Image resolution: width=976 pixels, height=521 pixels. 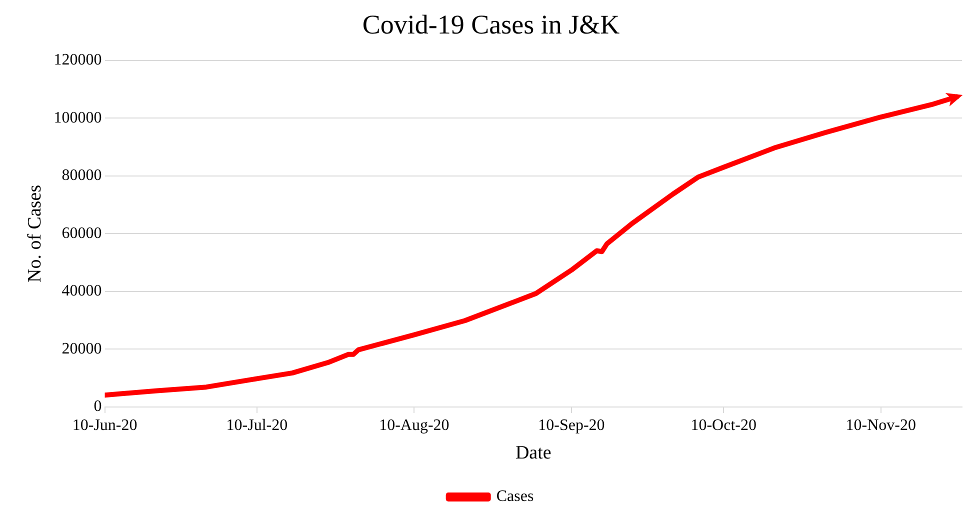 What do you see at coordinates (414, 425) in the screenshot?
I see `x-tick-label: 10-Aug-20` at bounding box center [414, 425].